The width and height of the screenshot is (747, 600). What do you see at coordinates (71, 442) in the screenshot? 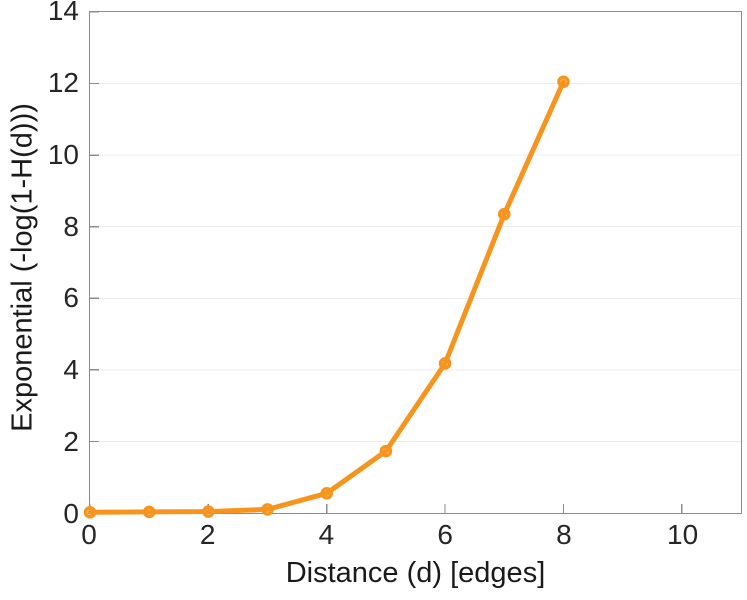
I see `y-tick-label: 2` at bounding box center [71, 442].